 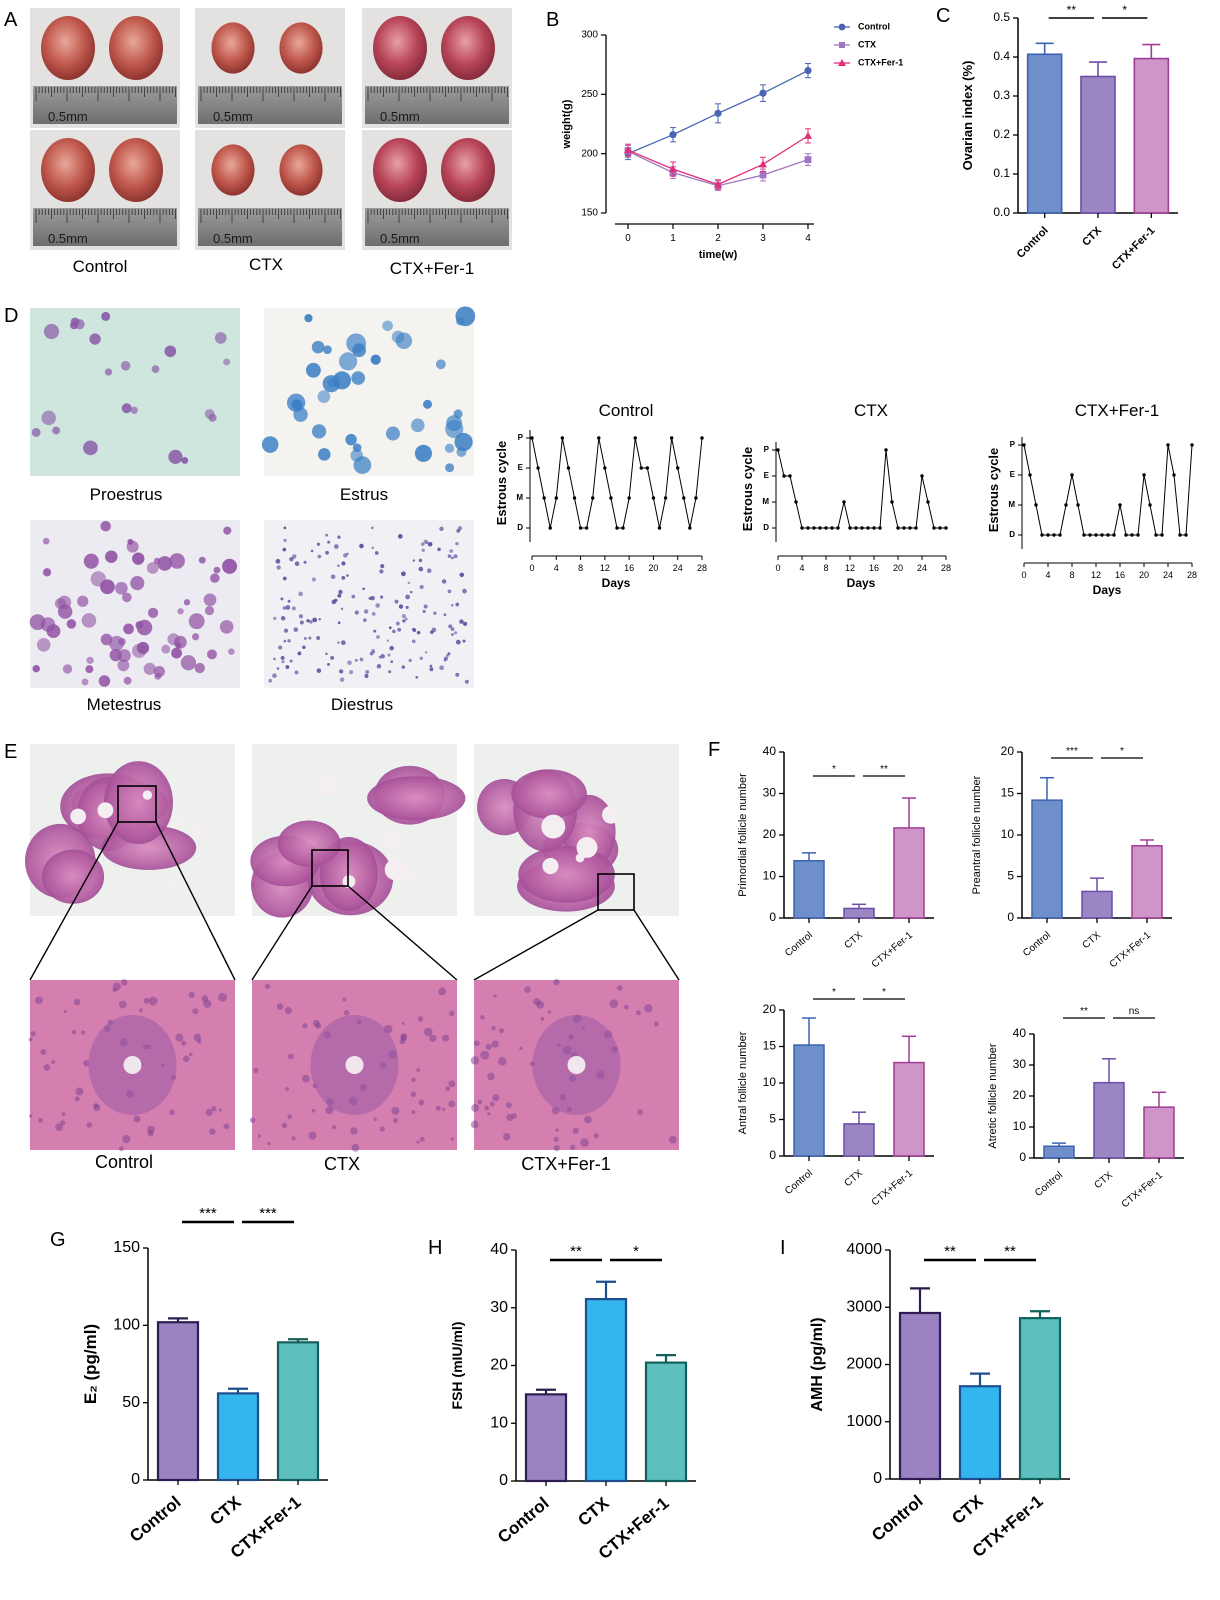 What do you see at coordinates (871, 410) in the screenshot?
I see `chart-title: CTX` at bounding box center [871, 410].